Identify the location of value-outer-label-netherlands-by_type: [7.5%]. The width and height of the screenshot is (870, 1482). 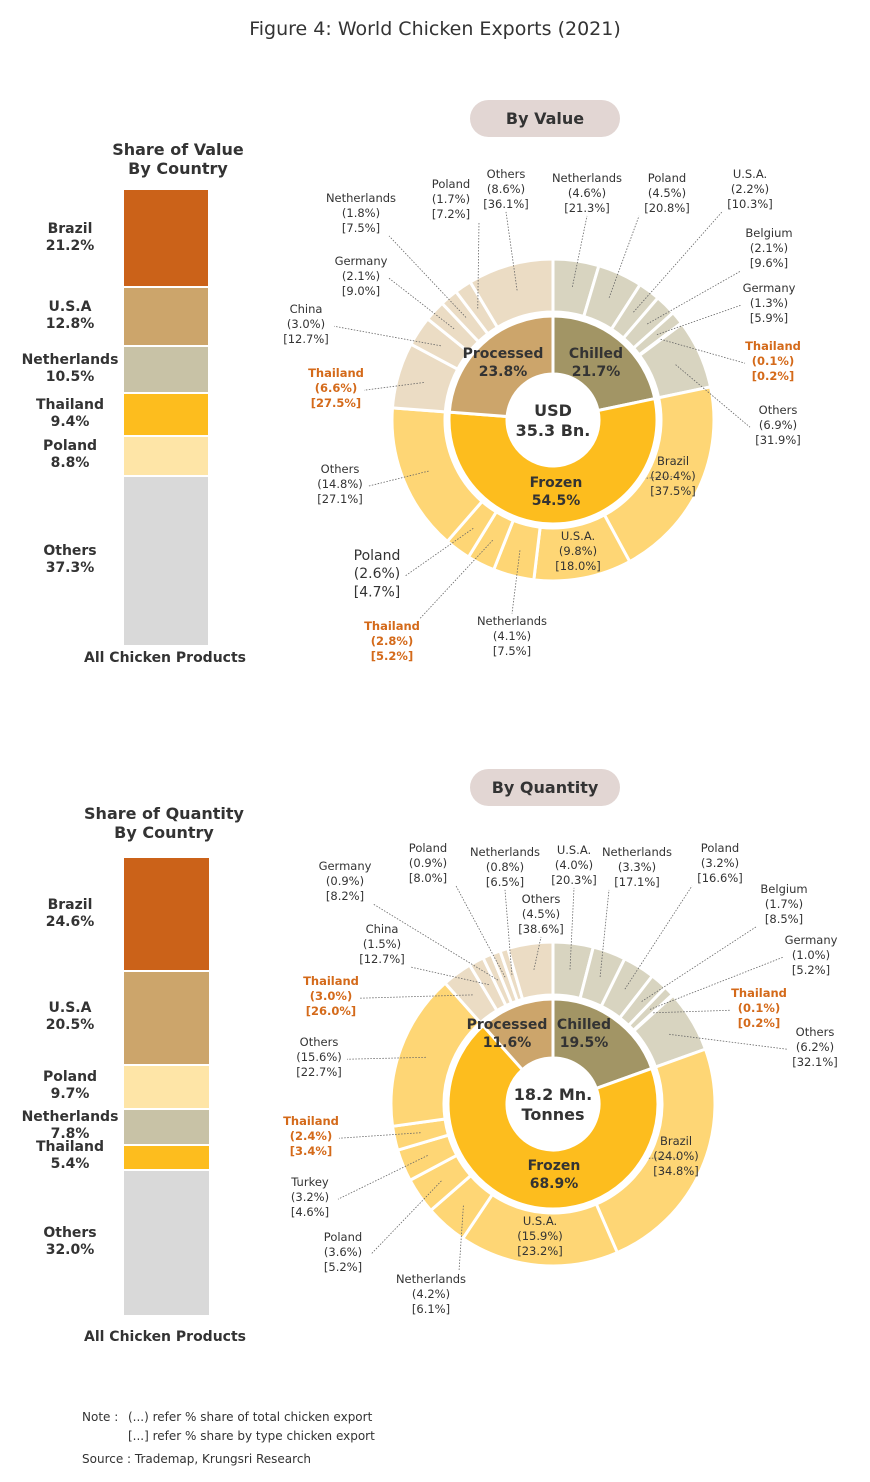
(361, 228).